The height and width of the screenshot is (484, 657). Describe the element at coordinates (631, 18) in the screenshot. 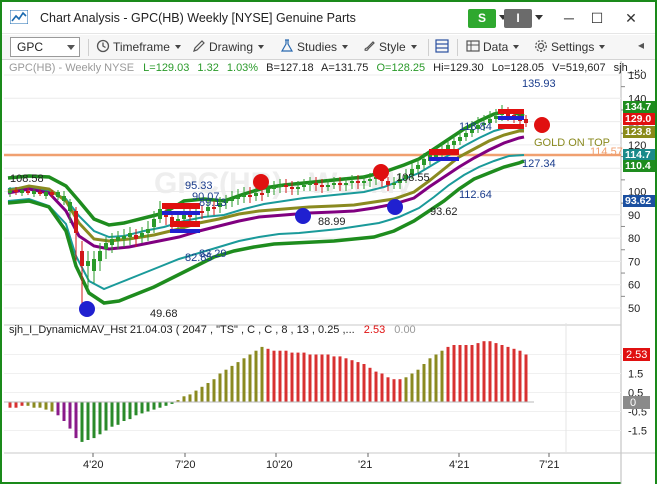

I see `close-icon: ✕` at that location.